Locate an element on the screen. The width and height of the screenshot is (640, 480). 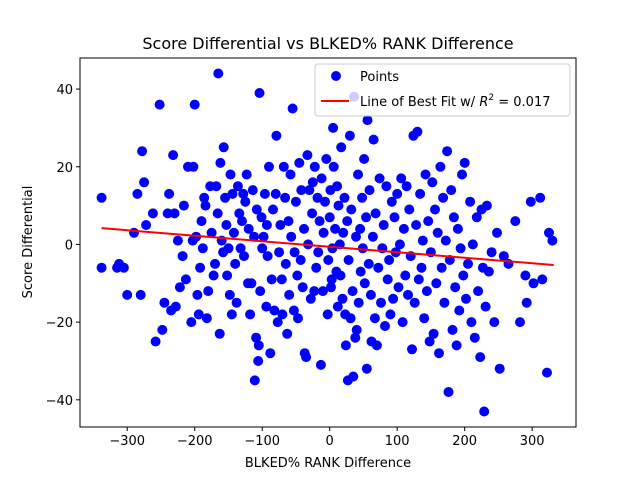
y-axis-label: Score Differential is located at coordinates (28, 242).